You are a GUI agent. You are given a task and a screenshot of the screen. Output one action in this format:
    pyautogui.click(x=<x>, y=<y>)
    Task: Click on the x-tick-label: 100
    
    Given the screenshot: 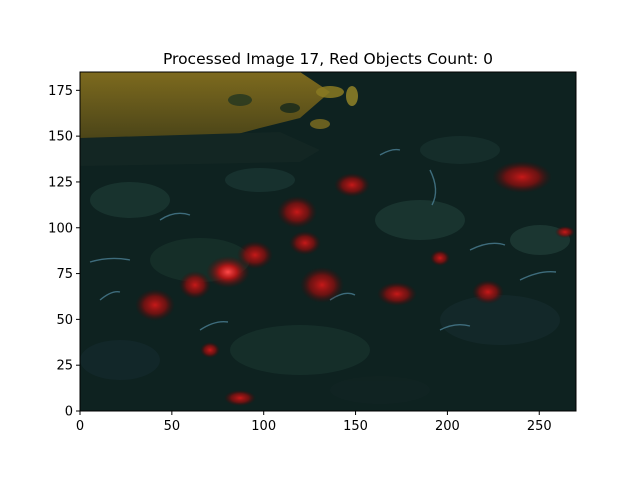 What is the action you would take?
    pyautogui.click(x=263, y=426)
    